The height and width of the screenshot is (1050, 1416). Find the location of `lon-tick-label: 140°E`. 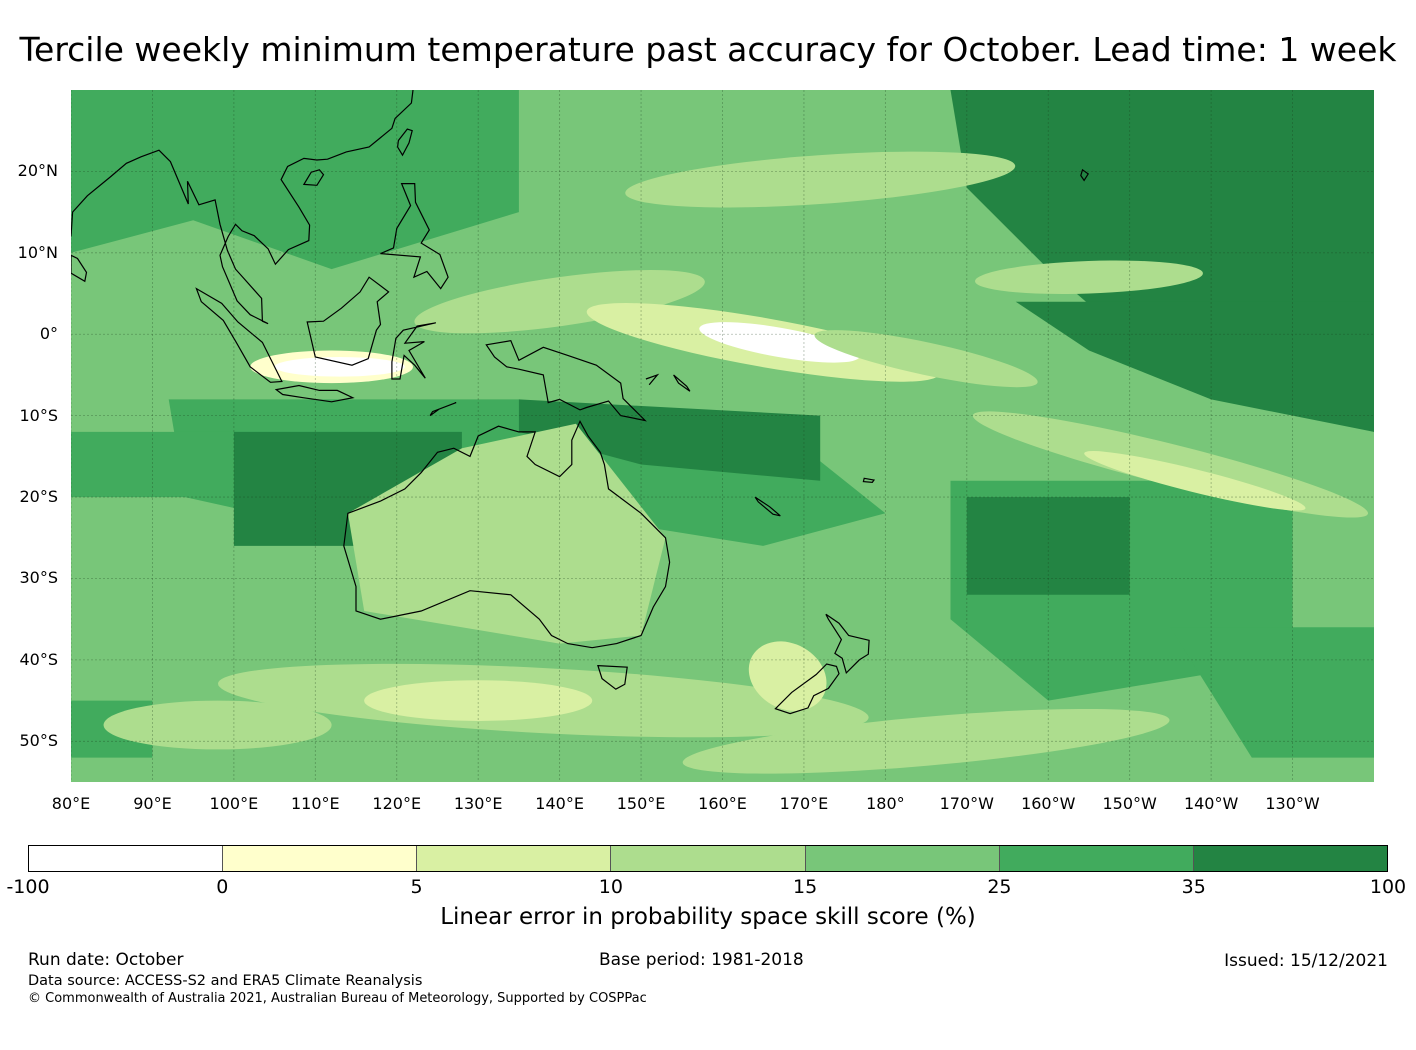

lon-tick-label: 140°E is located at coordinates (559, 803).